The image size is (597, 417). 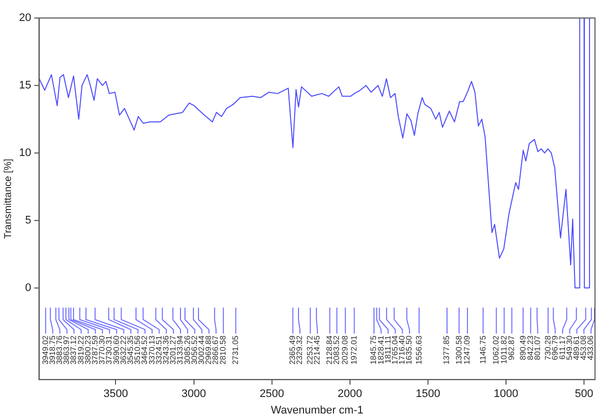 What do you see at coordinates (583, 347) in the screenshot?
I see `annotation: 453.08` at bounding box center [583, 347].